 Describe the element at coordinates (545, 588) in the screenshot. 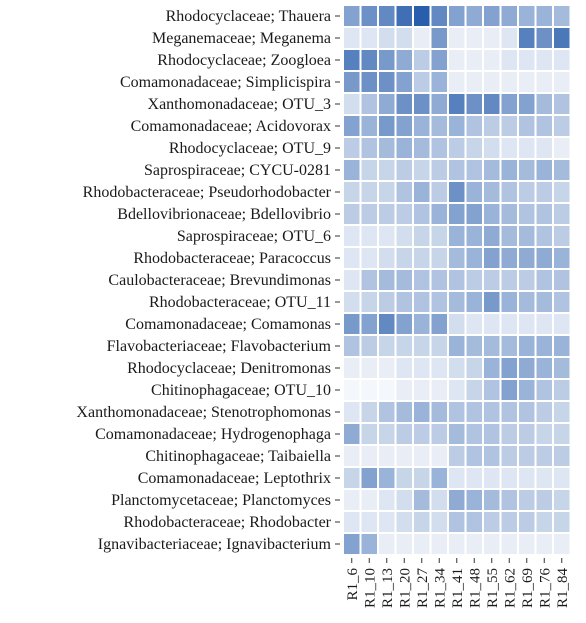

I see `column-label: R1_76` at that location.